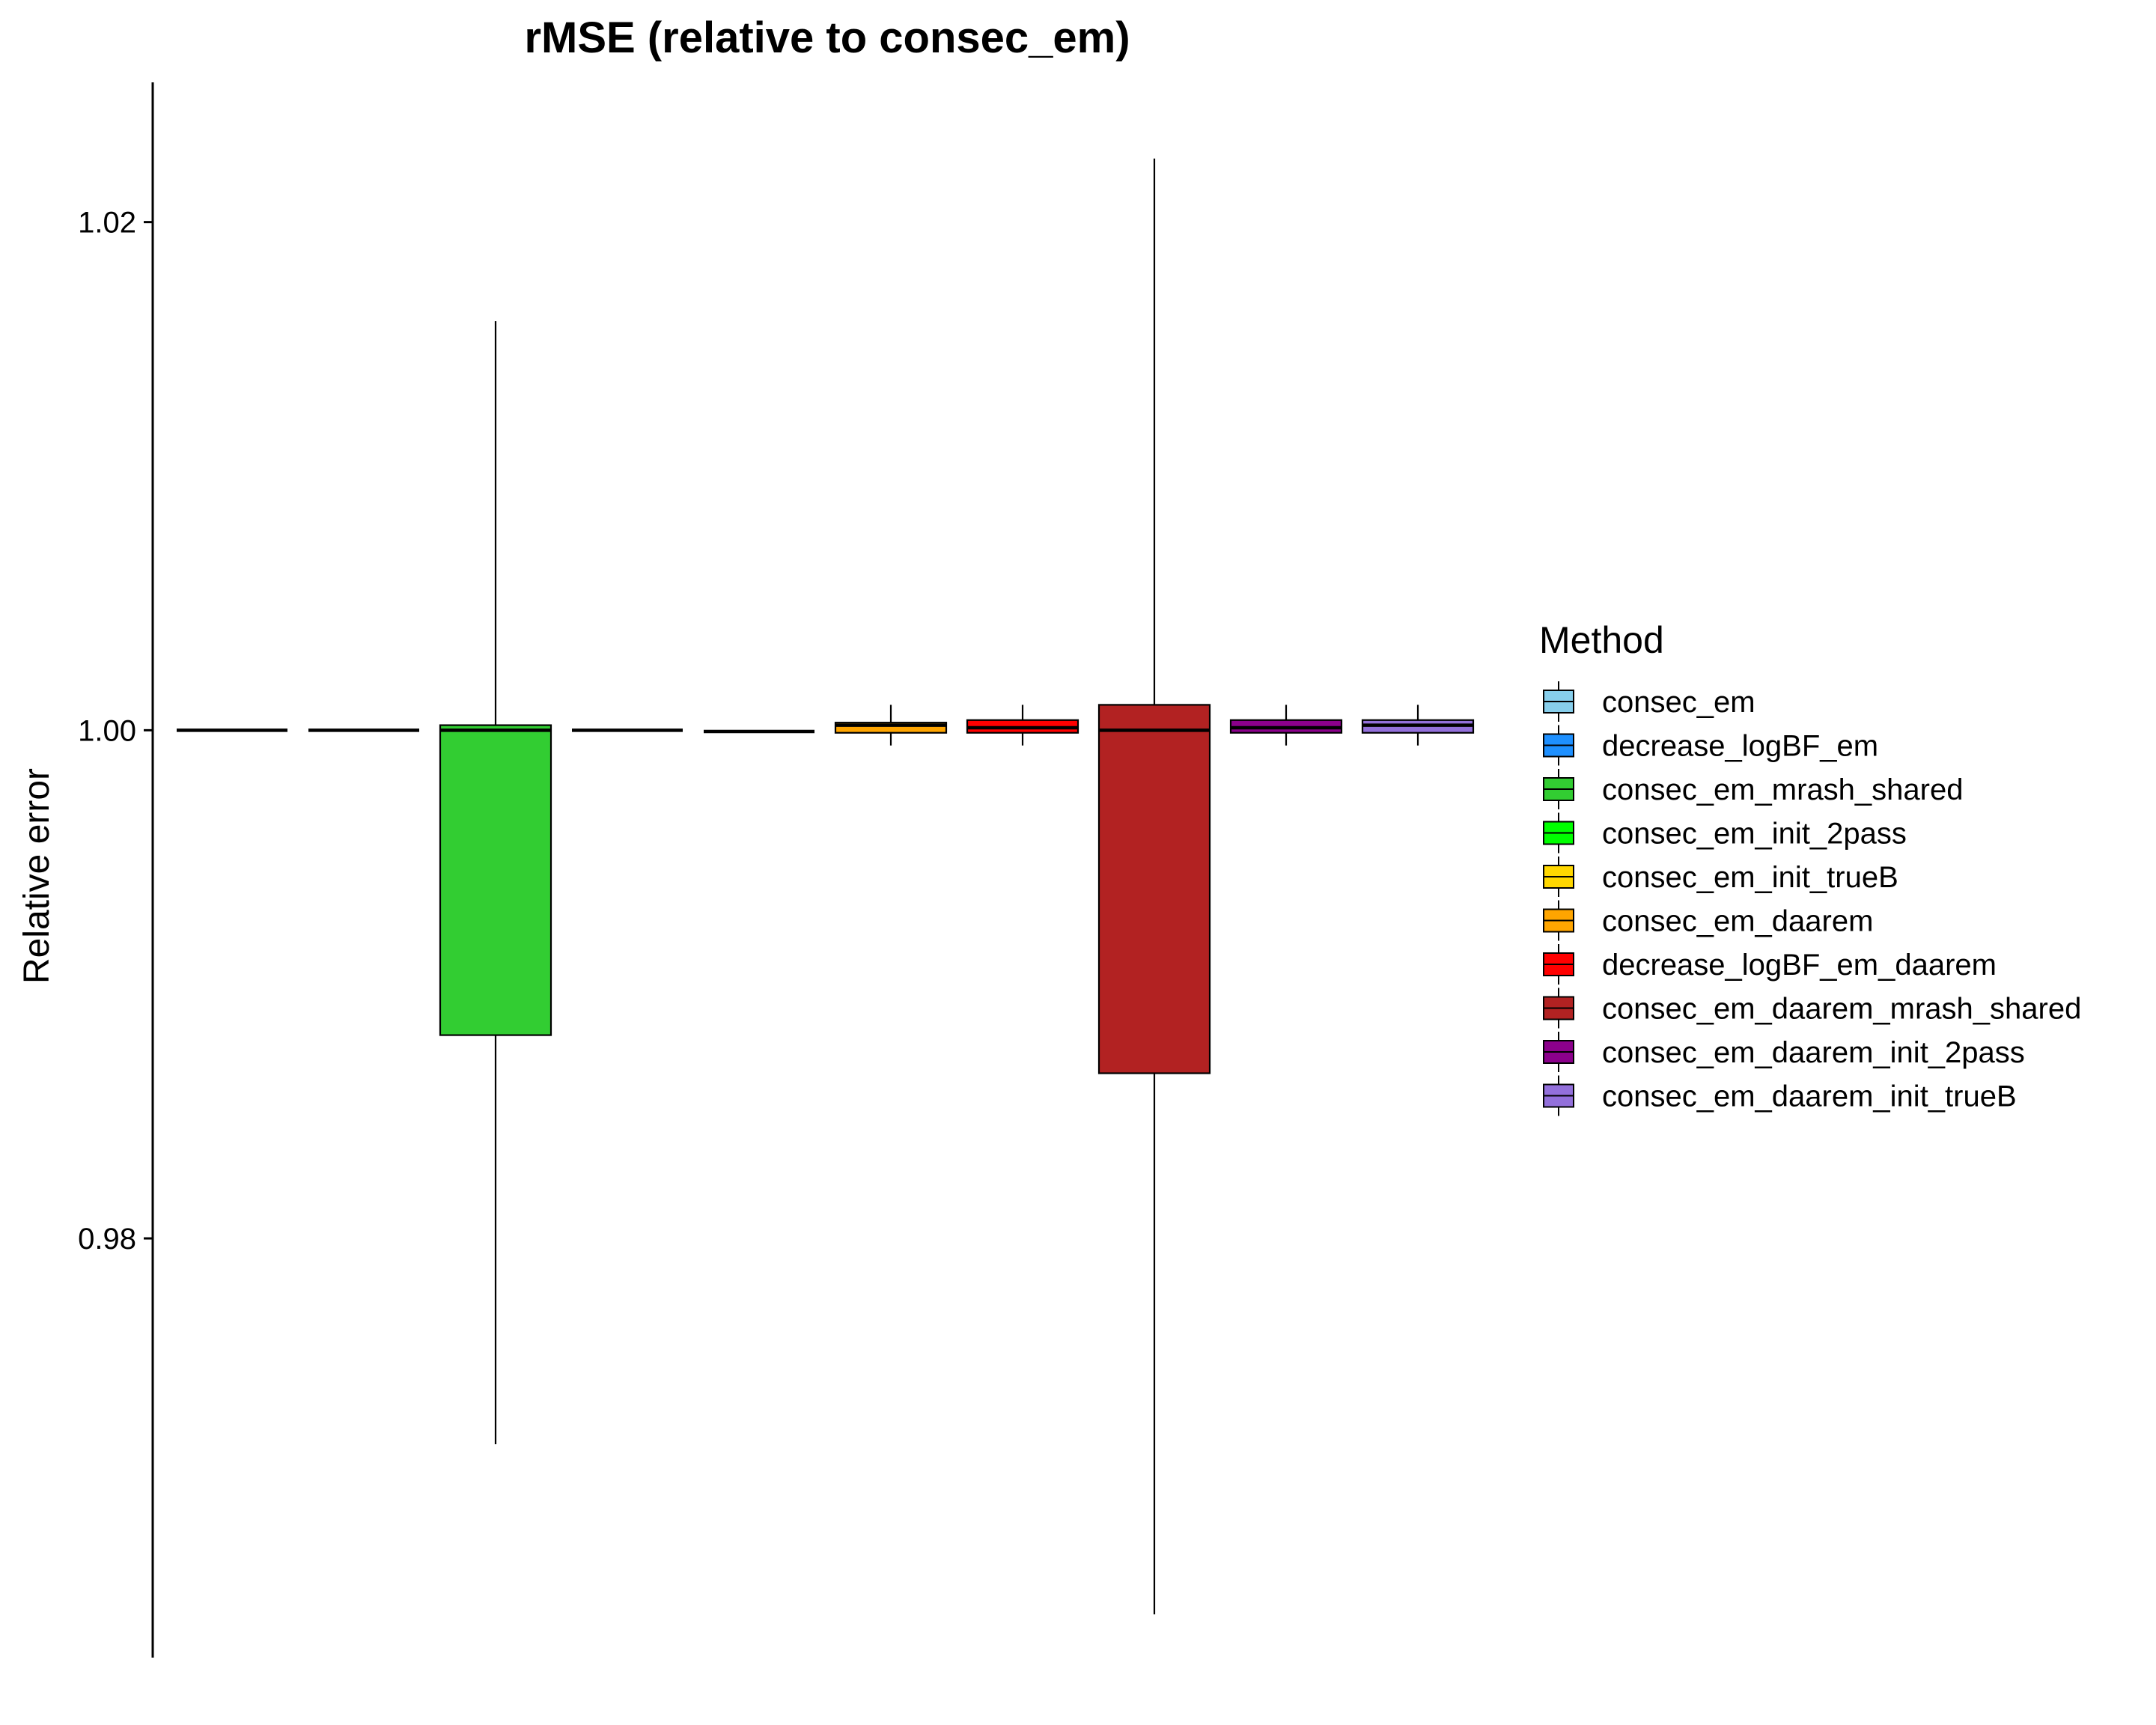  What do you see at coordinates (1841, 1009) in the screenshot?
I see `legend-label: consec_em_daarem_mrash_shared` at bounding box center [1841, 1009].